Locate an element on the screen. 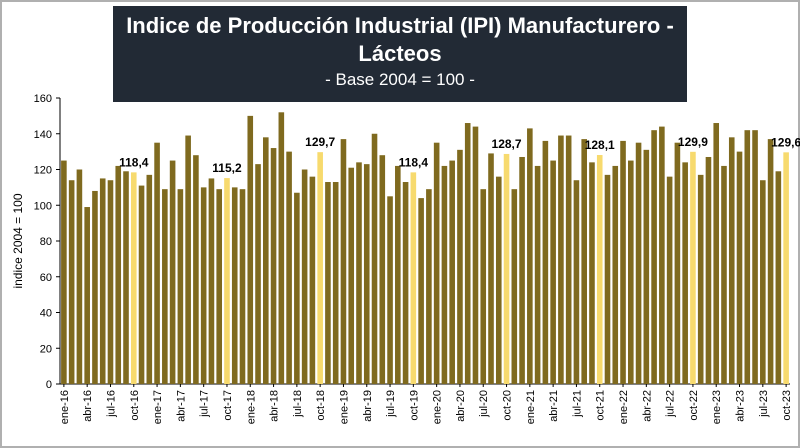 The width and height of the screenshot is (800, 448). data-label-oct-17: 115,2 is located at coordinates (227, 168).